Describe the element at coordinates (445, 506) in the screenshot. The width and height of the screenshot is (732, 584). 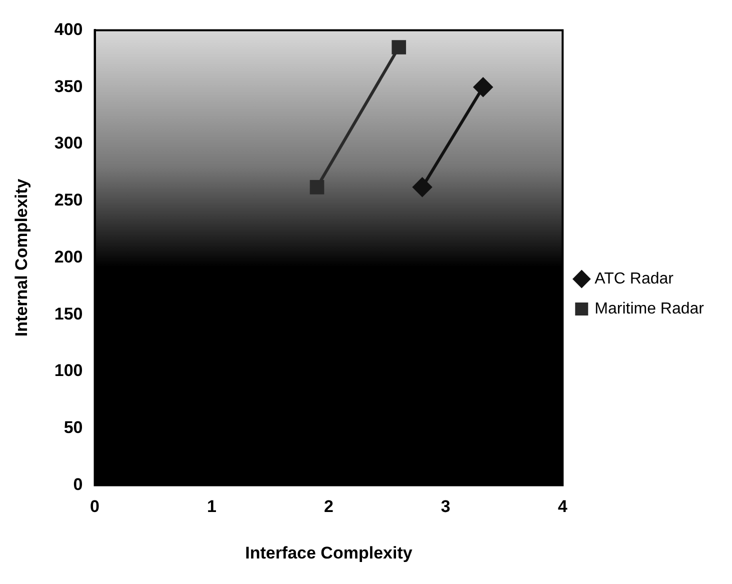
I see `x-tick-label: 3` at that location.